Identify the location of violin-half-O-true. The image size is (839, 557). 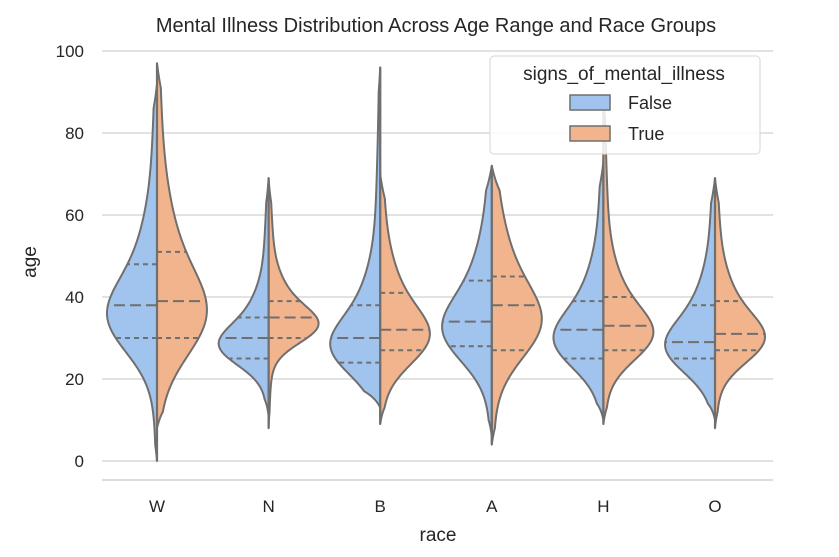
(740, 303).